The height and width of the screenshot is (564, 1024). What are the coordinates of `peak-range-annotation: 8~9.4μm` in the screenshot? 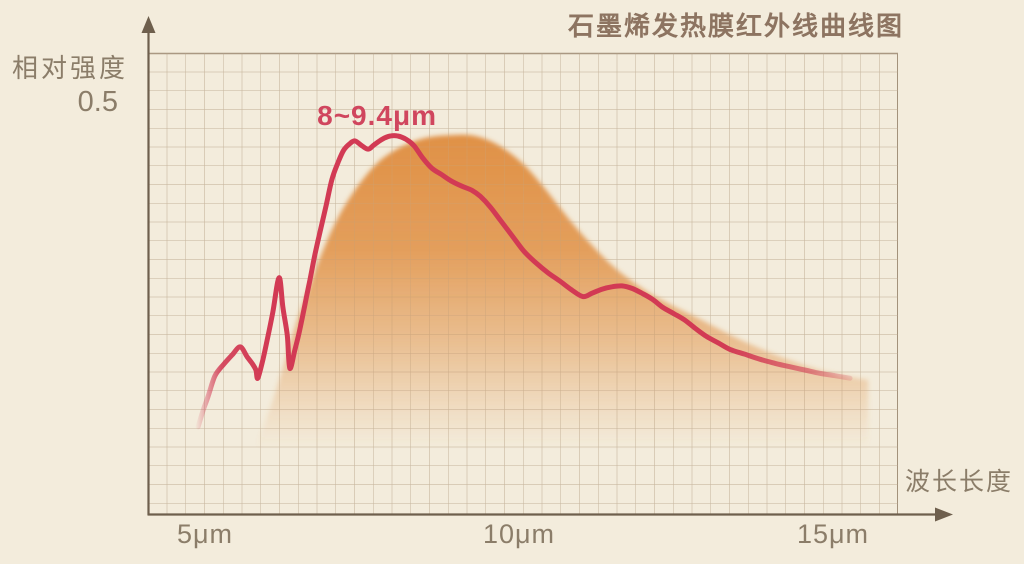 It's located at (377, 116).